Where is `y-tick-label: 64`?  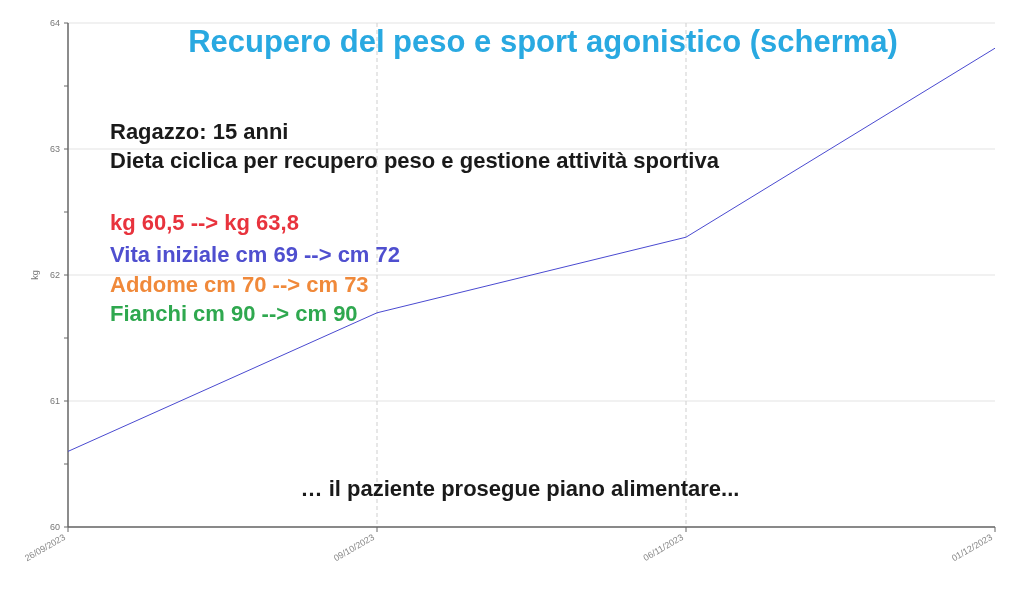 y-tick-label: 64 is located at coordinates (54, 23).